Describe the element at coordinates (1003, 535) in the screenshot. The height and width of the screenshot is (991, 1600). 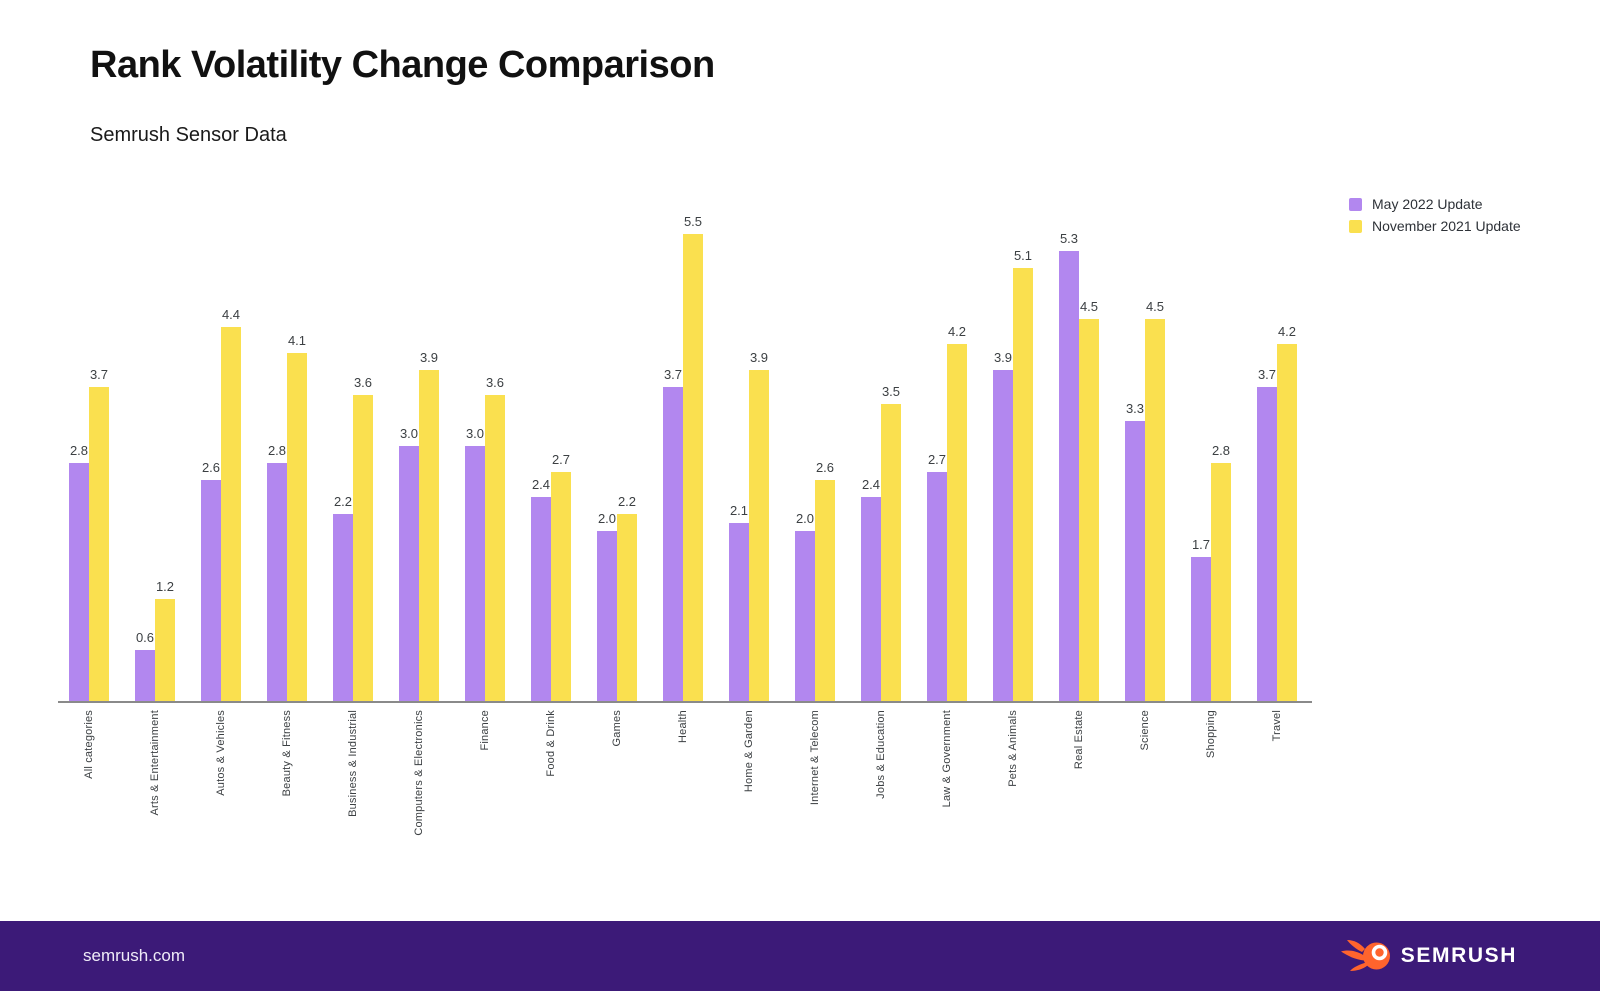
I see `bar-may-2022-update-pets-animals` at that location.